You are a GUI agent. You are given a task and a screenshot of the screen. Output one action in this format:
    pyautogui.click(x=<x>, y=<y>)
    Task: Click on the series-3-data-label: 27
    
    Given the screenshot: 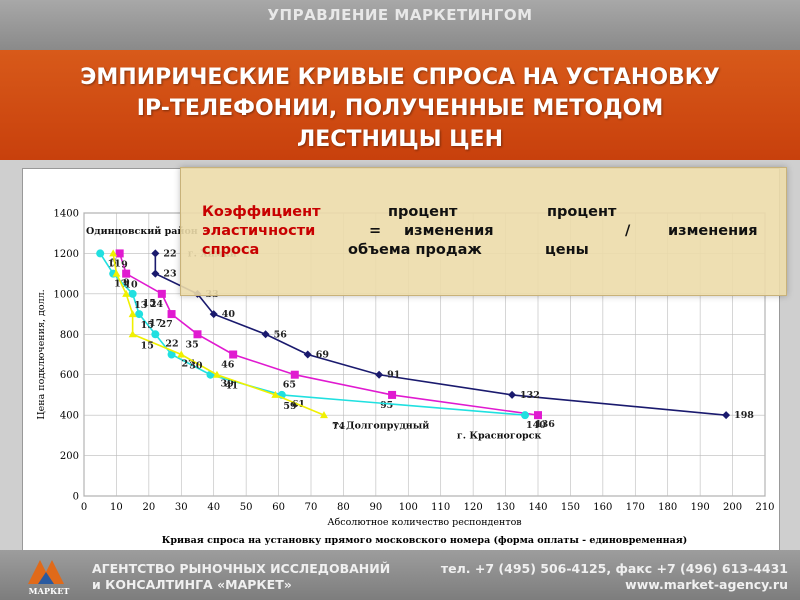 What is the action you would take?
    pyautogui.click(x=188, y=364)
    